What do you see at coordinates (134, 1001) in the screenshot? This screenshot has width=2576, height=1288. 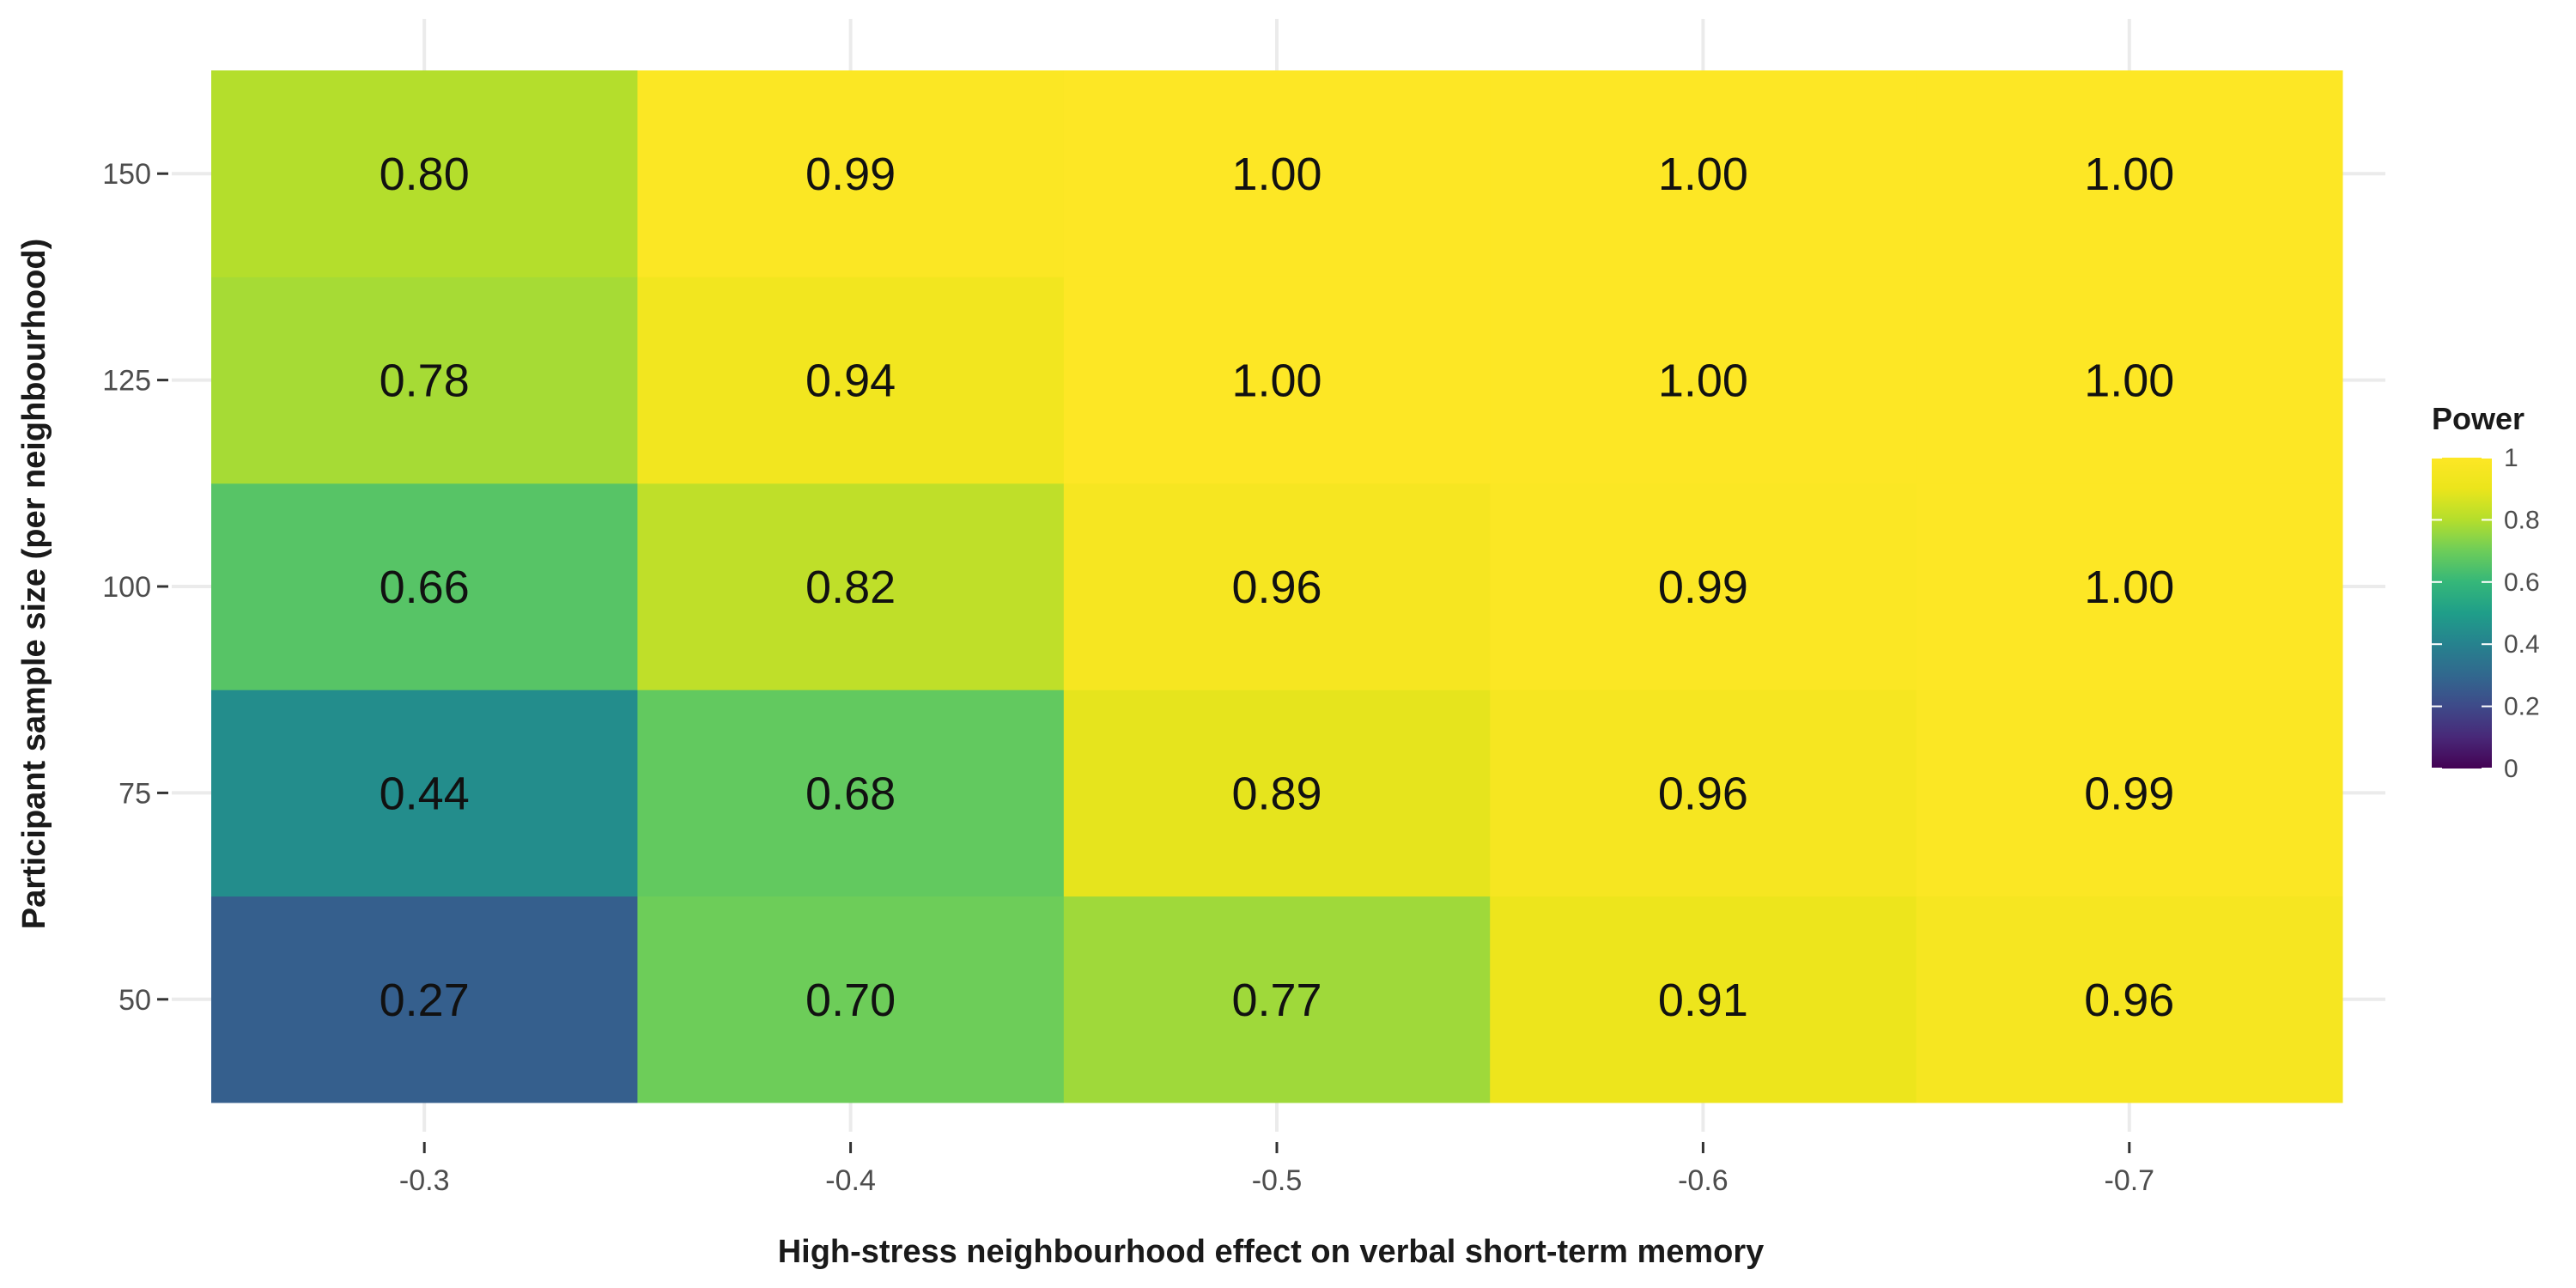 I see `y-tick-label: 50` at bounding box center [134, 1001].